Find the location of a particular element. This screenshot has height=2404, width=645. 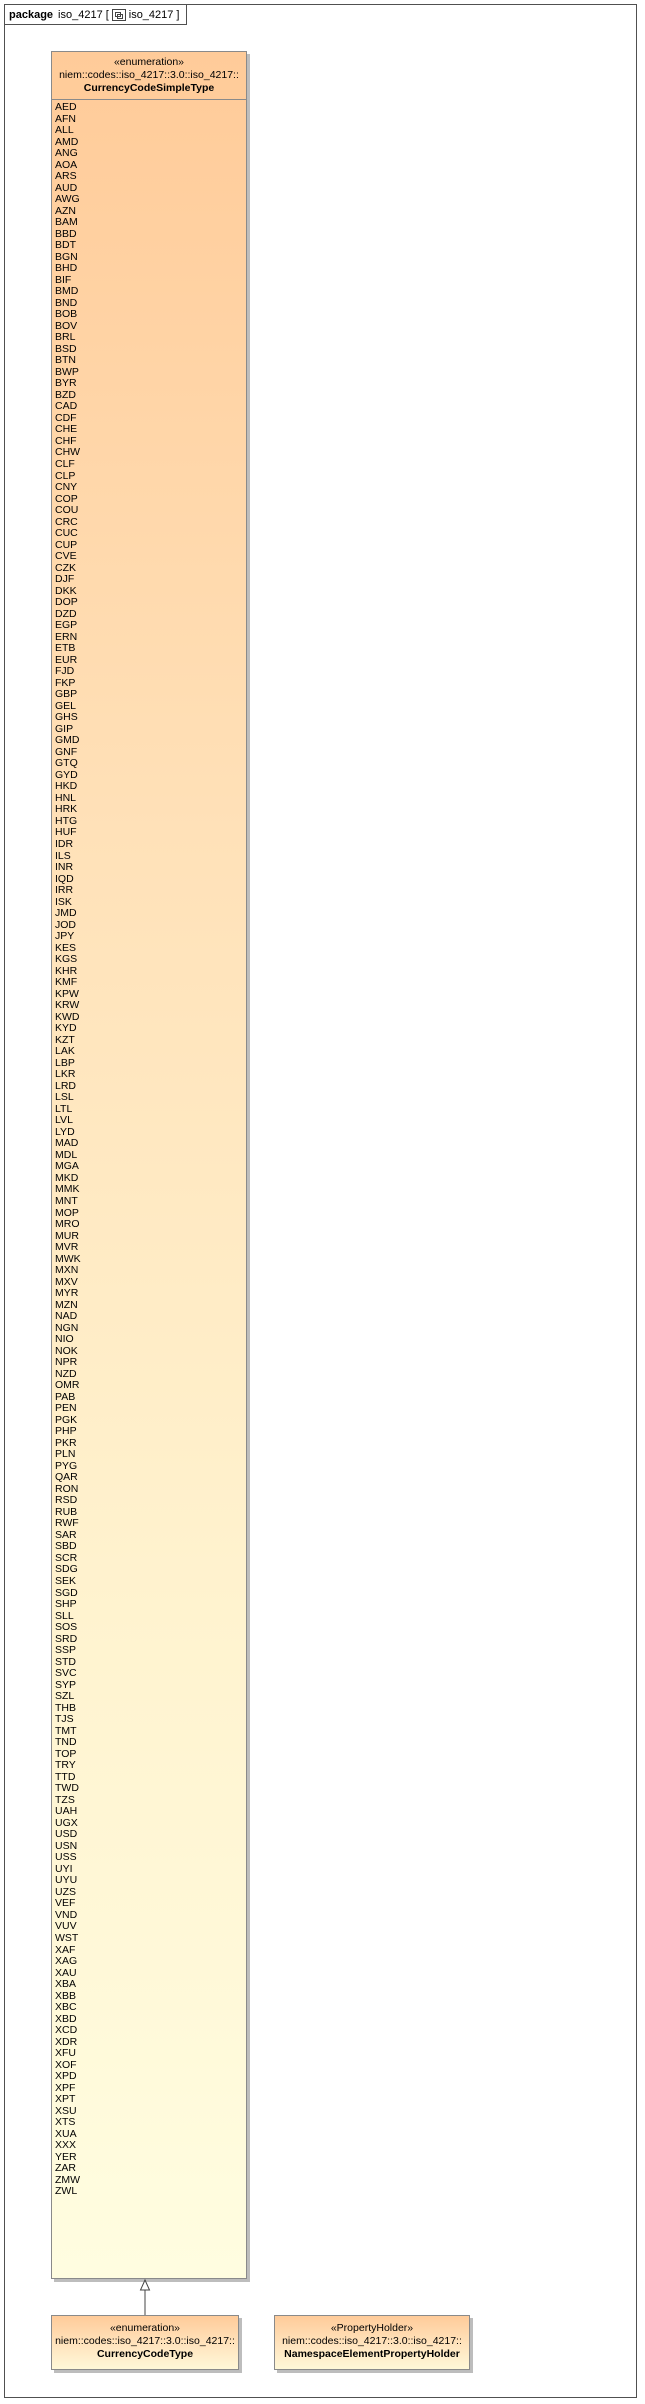

enumeration-literal: XBB is located at coordinates (66, 1995).